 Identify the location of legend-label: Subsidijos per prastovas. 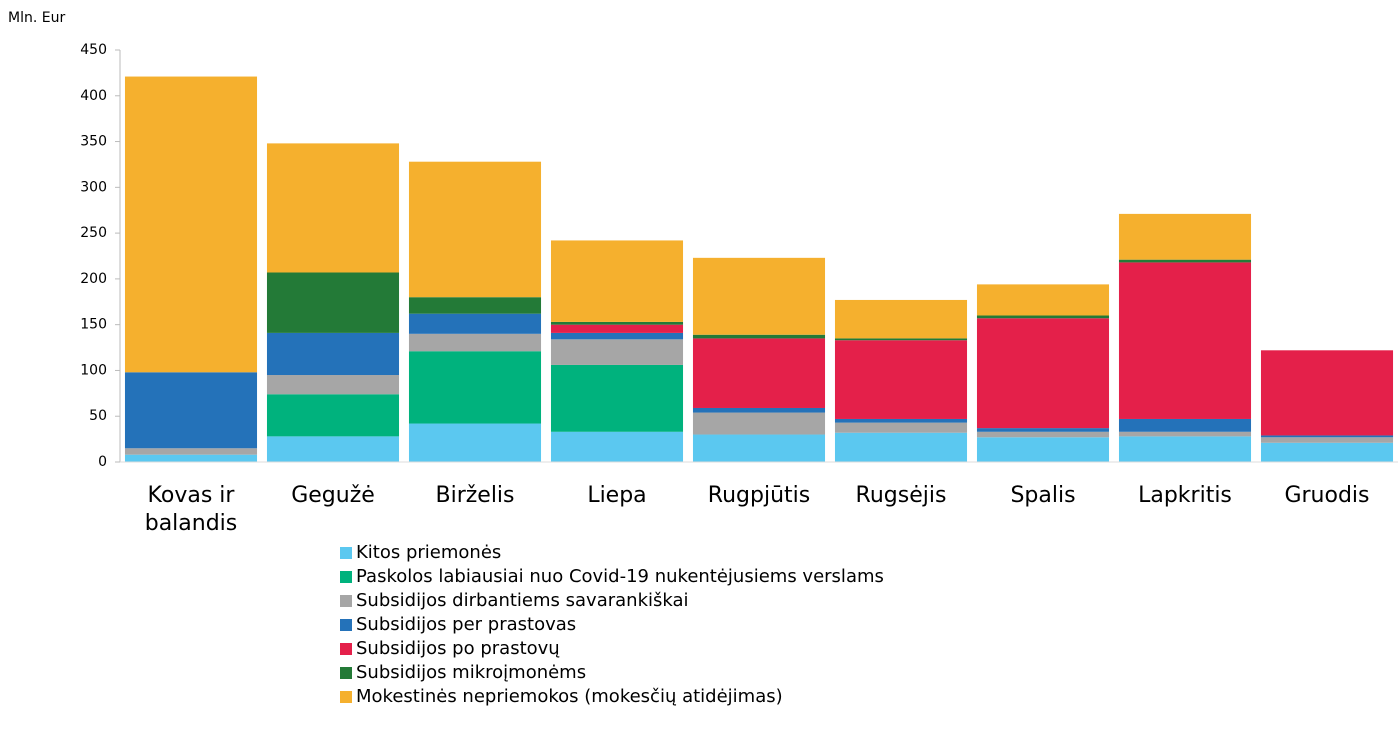
(466, 624).